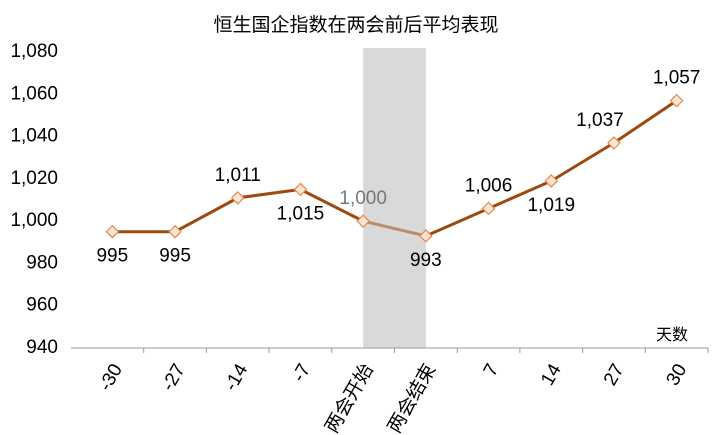  Describe the element at coordinates (42, 347) in the screenshot. I see `y-tick-label: 940` at that location.